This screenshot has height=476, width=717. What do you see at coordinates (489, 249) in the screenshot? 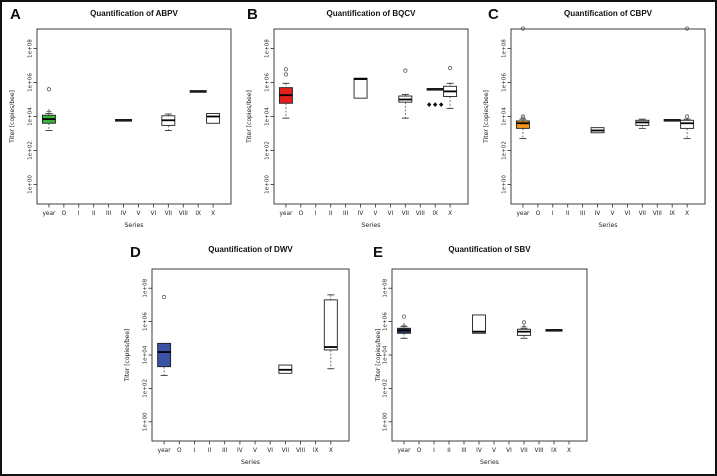
I see `panel-title-sbv: Quantification of SBV` at bounding box center [489, 249].